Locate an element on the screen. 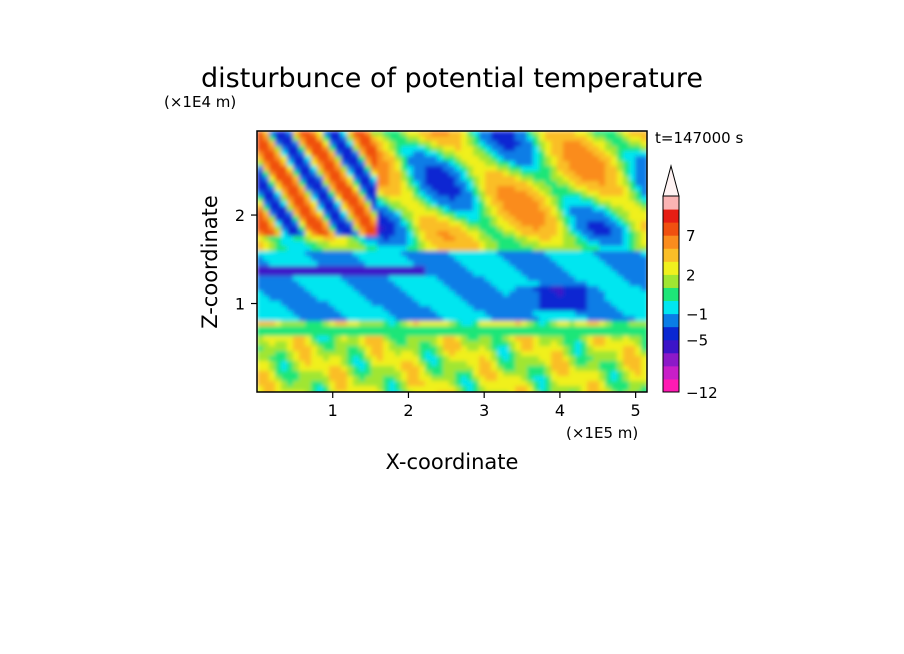 The width and height of the screenshot is (904, 654). time-label: t=147000 s is located at coordinates (699, 138).